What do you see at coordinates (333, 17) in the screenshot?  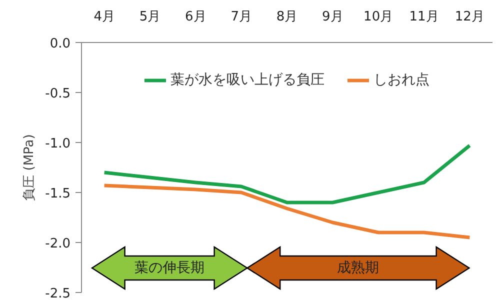 I see `x-tick-label: 9月` at bounding box center [333, 17].